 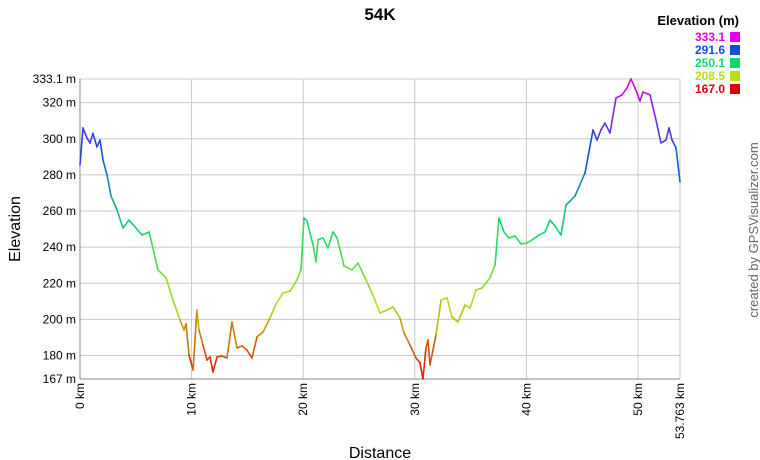 I want to click on y-tick-label: 180 m, so click(x=59, y=356).